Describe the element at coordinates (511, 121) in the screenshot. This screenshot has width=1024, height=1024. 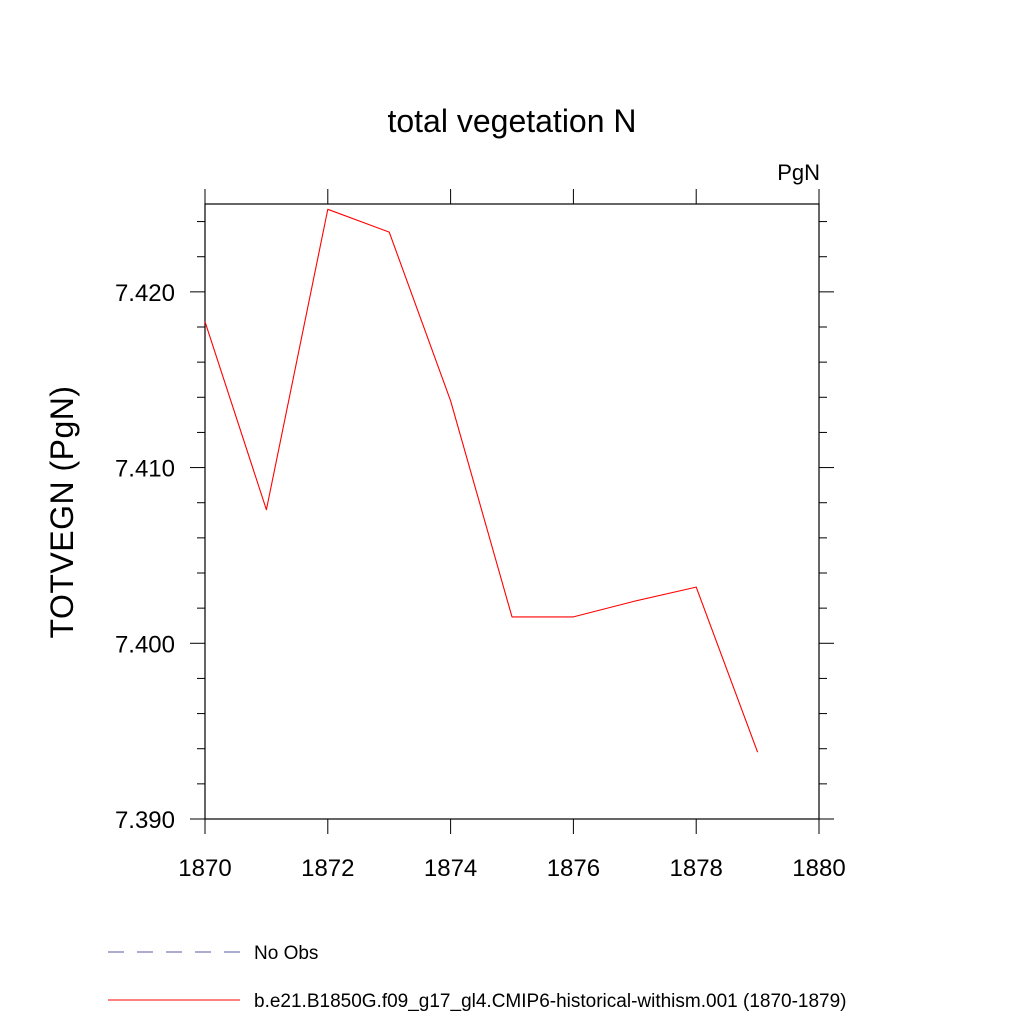
I see `chart-title: total vegetation N` at that location.